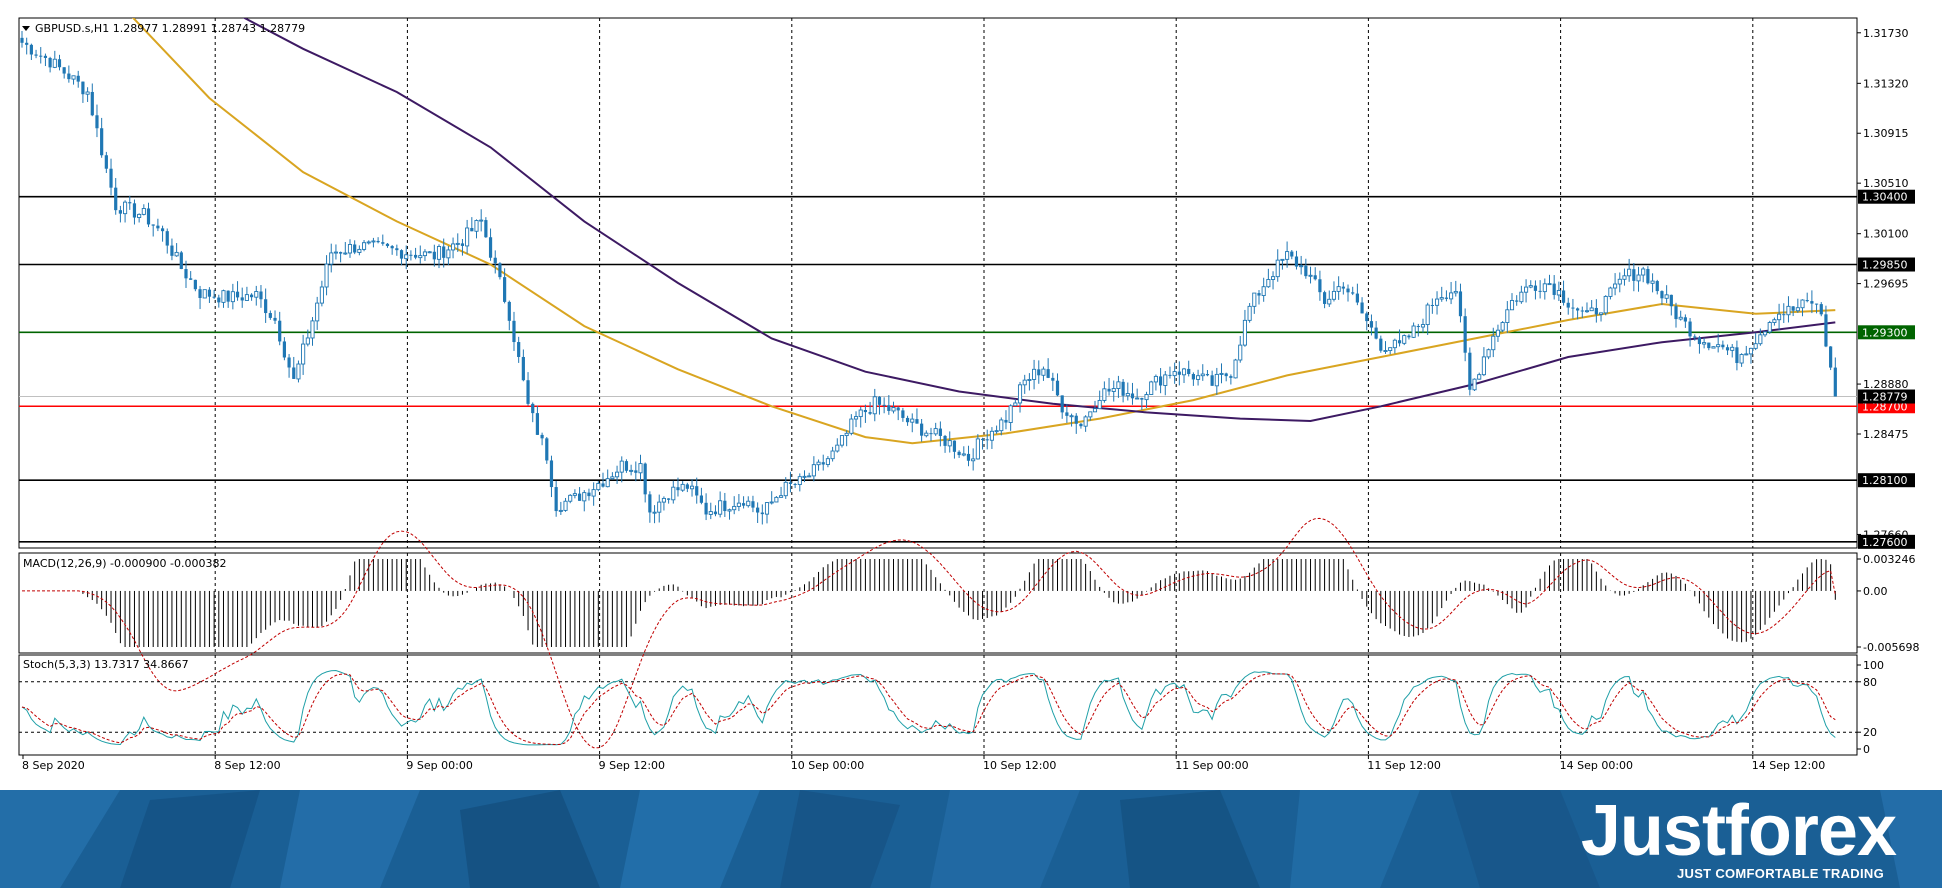  What do you see at coordinates (1885, 332) in the screenshot?
I see `level-label: 1.29300` at bounding box center [1885, 332].